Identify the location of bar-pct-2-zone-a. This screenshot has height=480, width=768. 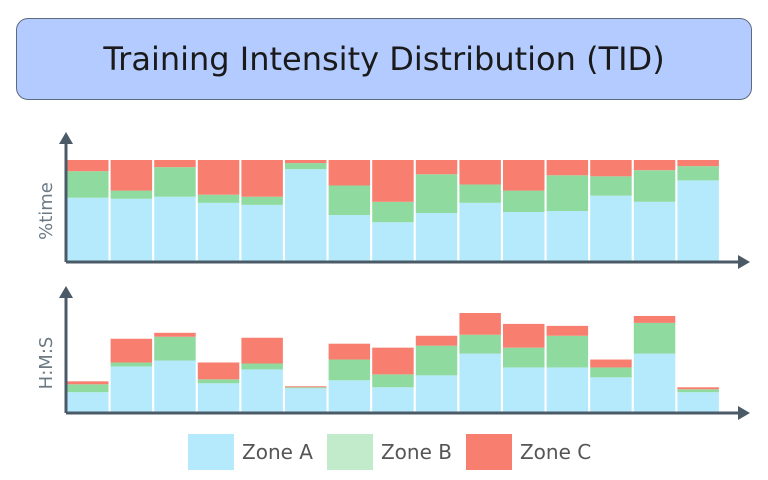
(131, 230).